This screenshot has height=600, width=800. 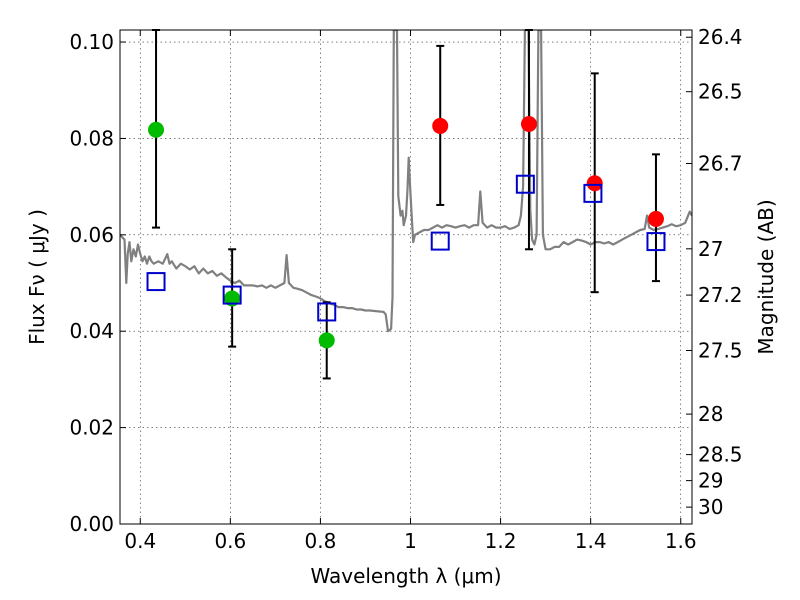 I want to click on magnitude-tick-label: 28, so click(x=710, y=414).